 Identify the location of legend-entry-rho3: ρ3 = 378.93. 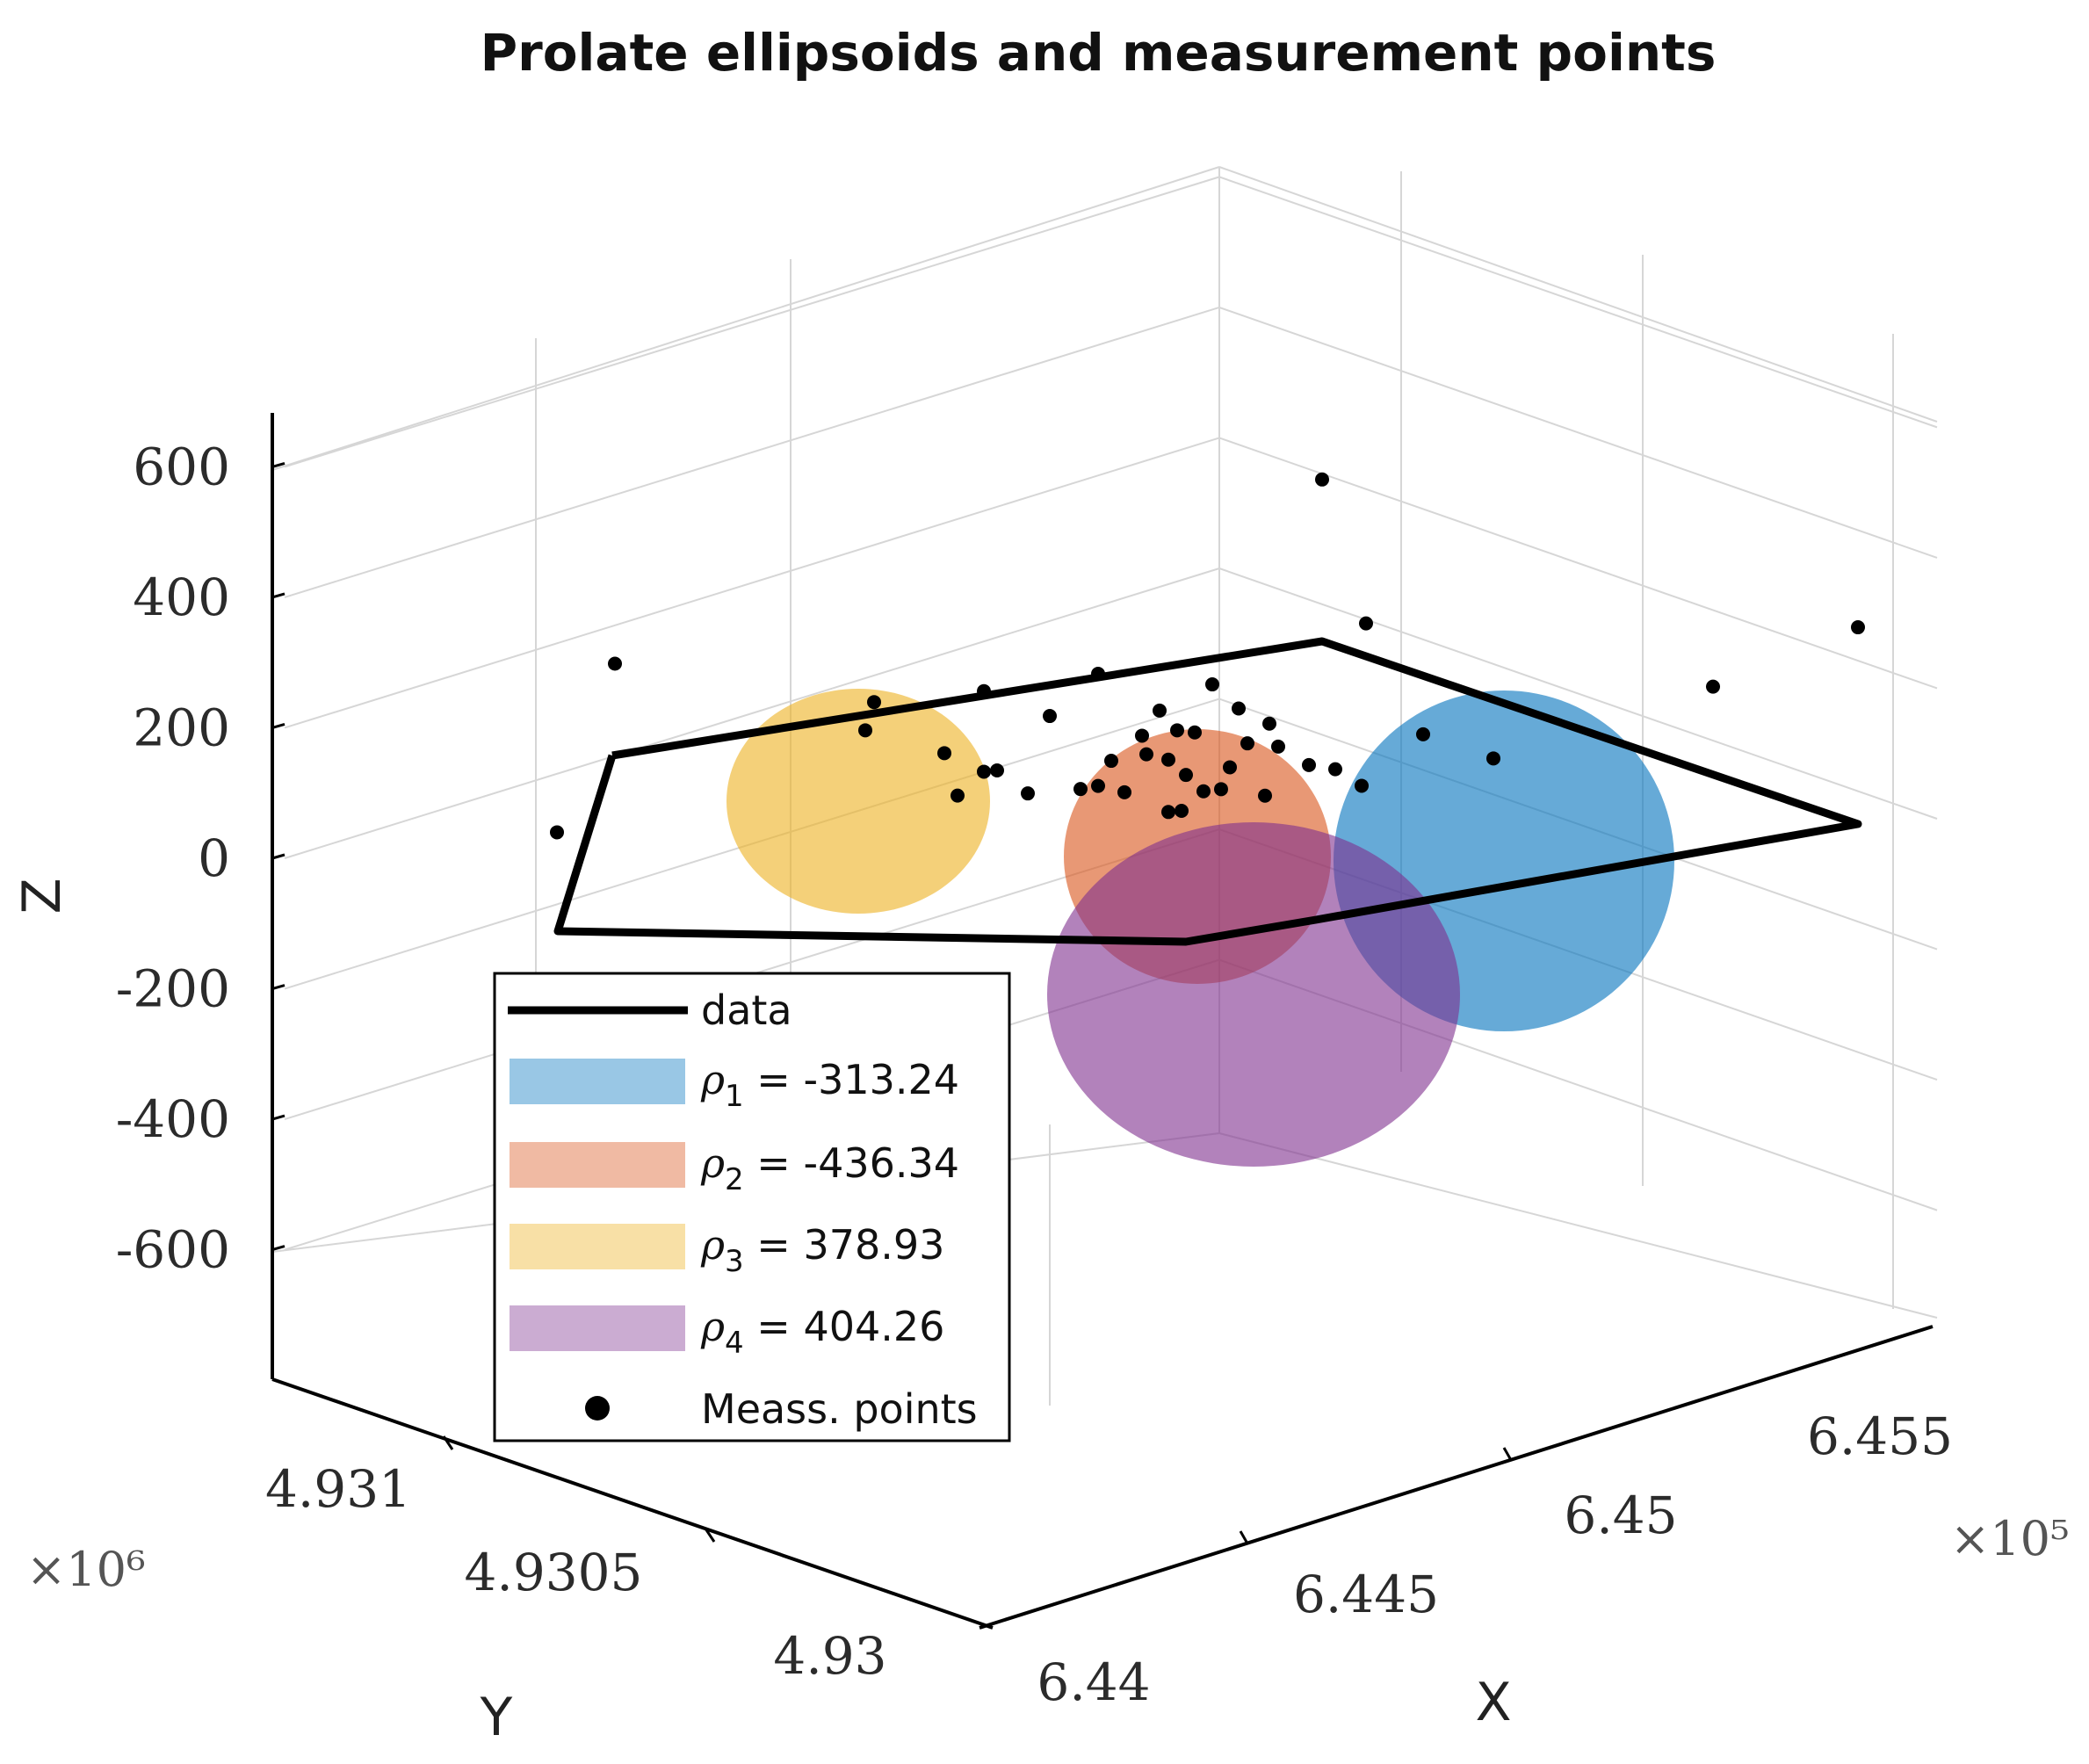
(727, 1250).